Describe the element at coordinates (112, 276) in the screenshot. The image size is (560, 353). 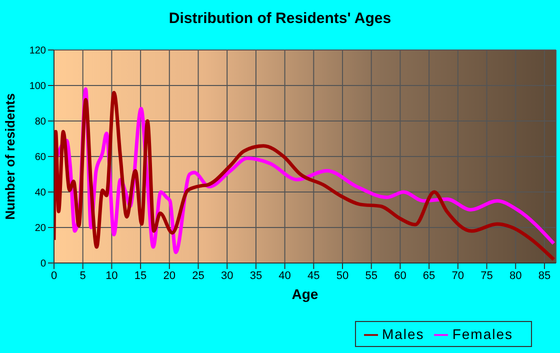
I see `x-tick-label: 10` at that location.